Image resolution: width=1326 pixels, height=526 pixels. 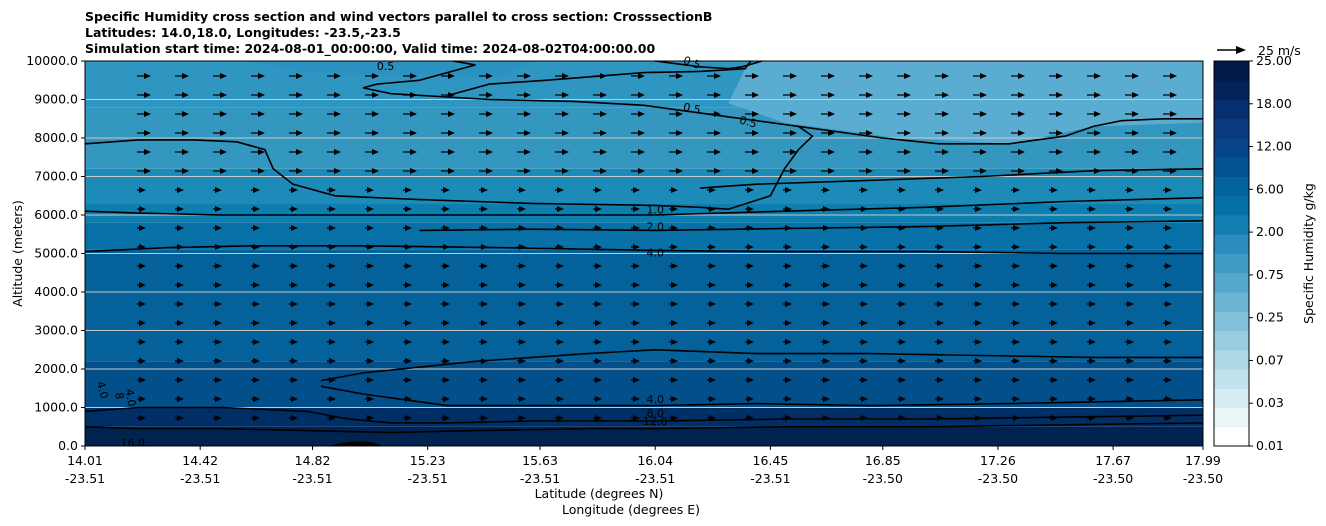 What do you see at coordinates (631, 509) in the screenshot?
I see `x-axis-label-lon: Longitude (degrees E)` at bounding box center [631, 509].